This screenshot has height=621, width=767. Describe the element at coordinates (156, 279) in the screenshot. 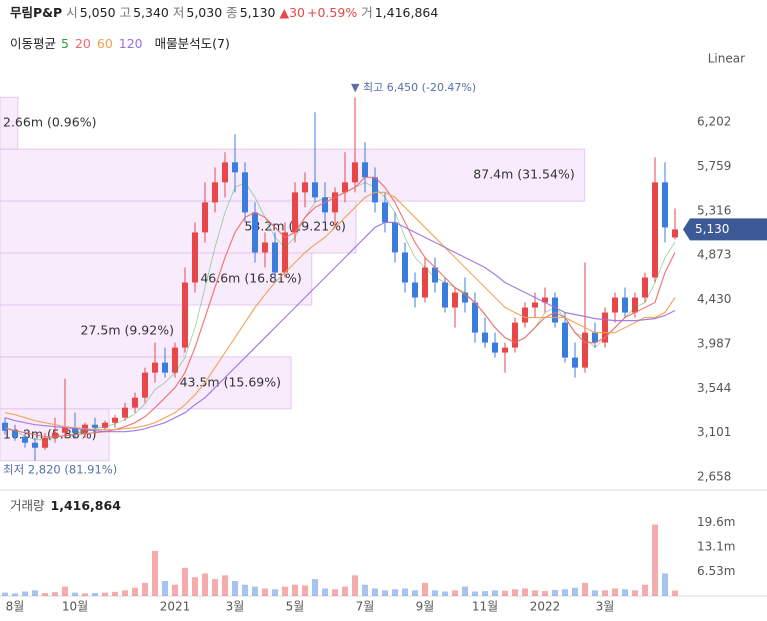

I see `profile-bar` at that location.